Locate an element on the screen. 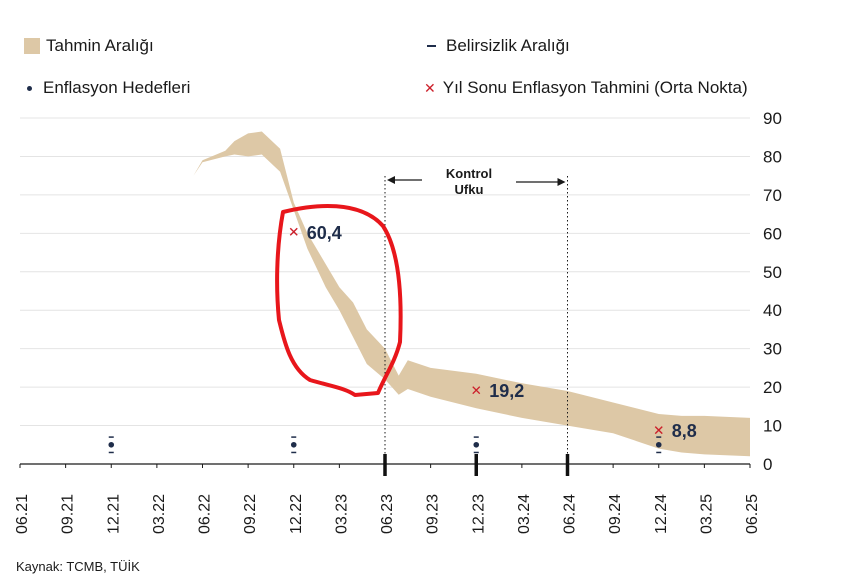  legend-targets: Enflasyon Hedefleri is located at coordinates (108, 88).